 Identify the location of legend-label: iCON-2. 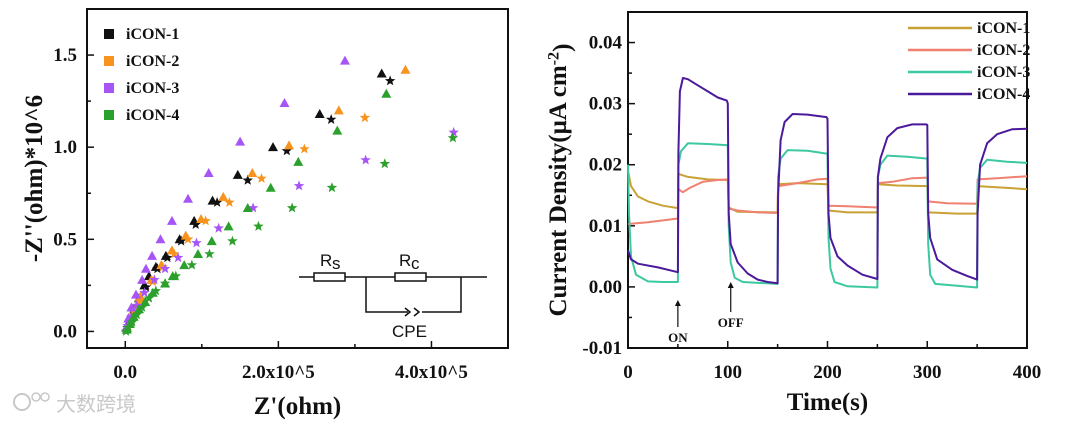
(1003, 50).